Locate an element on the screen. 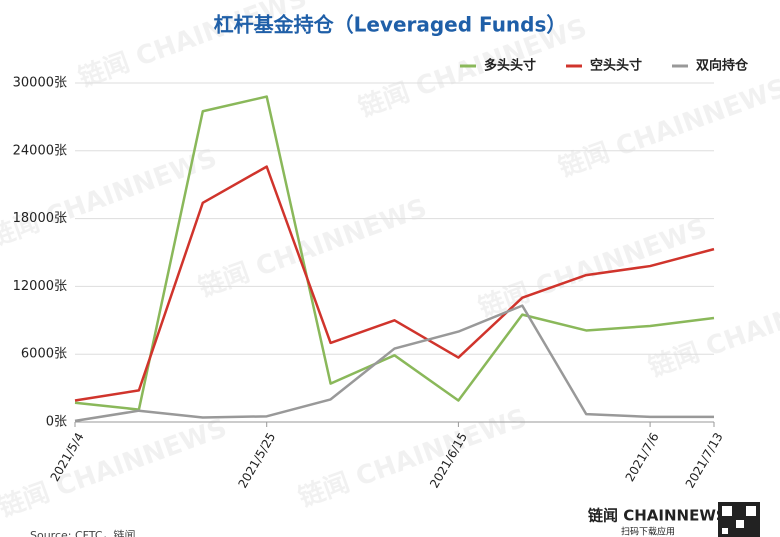  legend-label: 双向持仓 is located at coordinates (722, 66).